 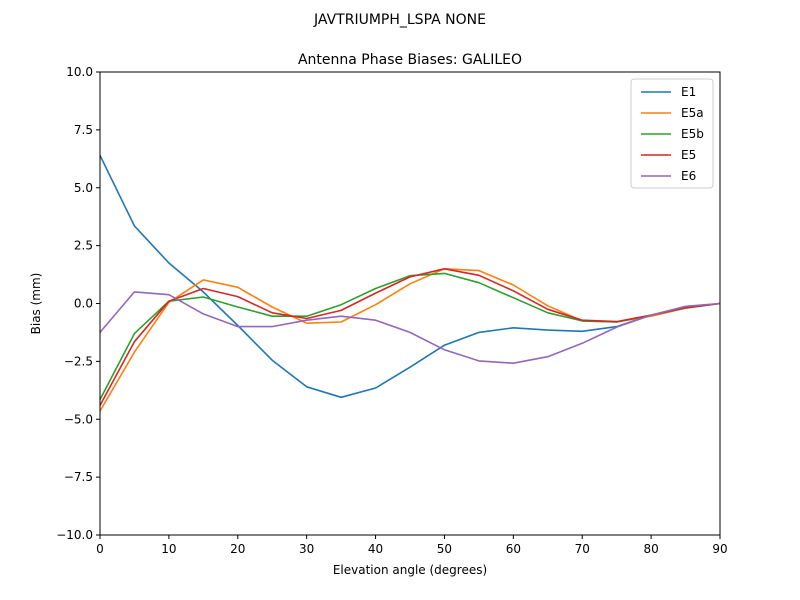 I want to click on y-tick-label: 5.0, so click(x=83, y=188).